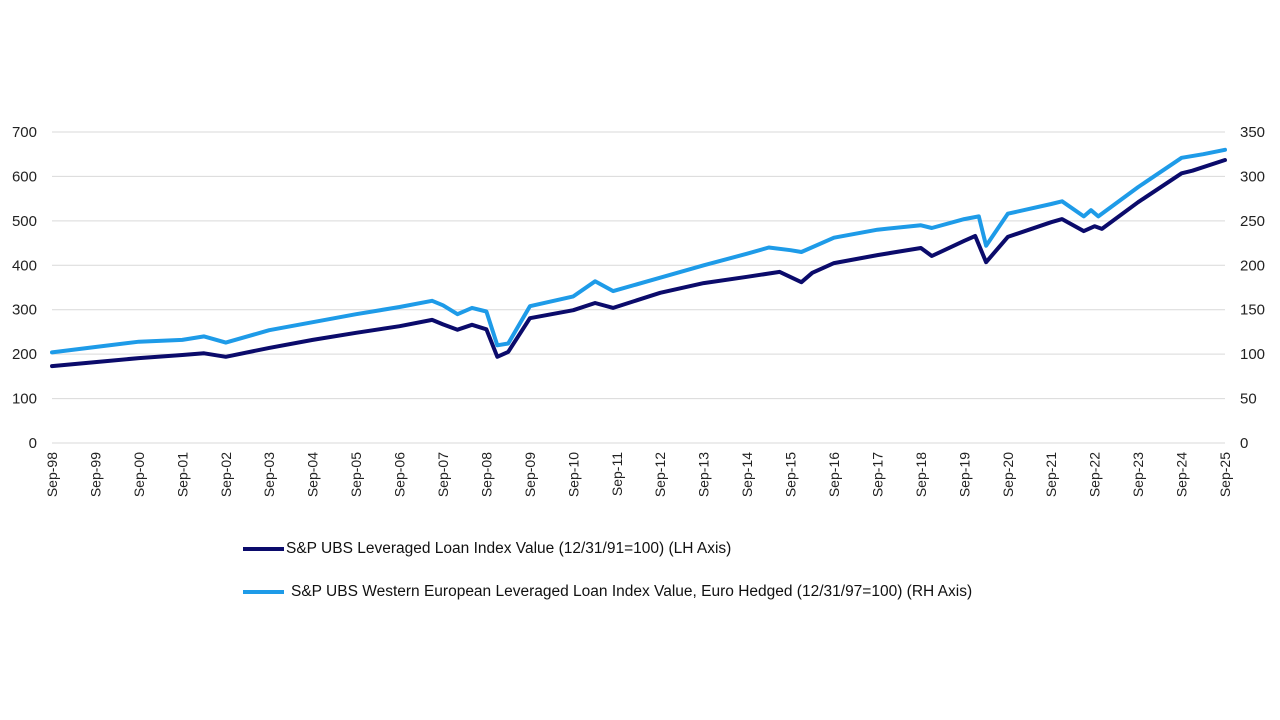 The image size is (1280, 720). Describe the element at coordinates (400, 474) in the screenshot. I see `x-tick-label: Sep-06` at that location.